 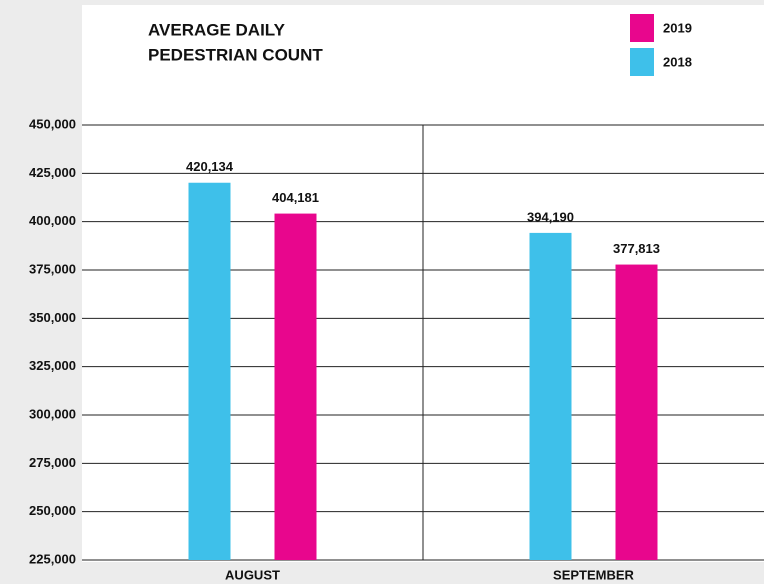 What do you see at coordinates (295, 197) in the screenshot?
I see `data-label: 404,181` at bounding box center [295, 197].